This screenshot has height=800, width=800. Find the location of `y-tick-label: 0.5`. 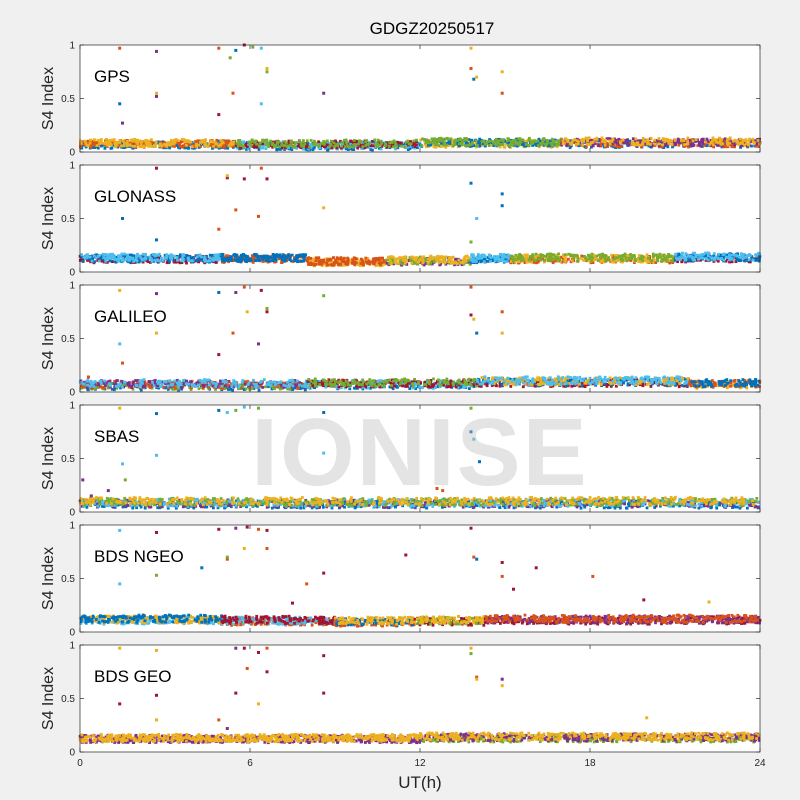

y-tick-label: 0.5 is located at coordinates (68, 99).